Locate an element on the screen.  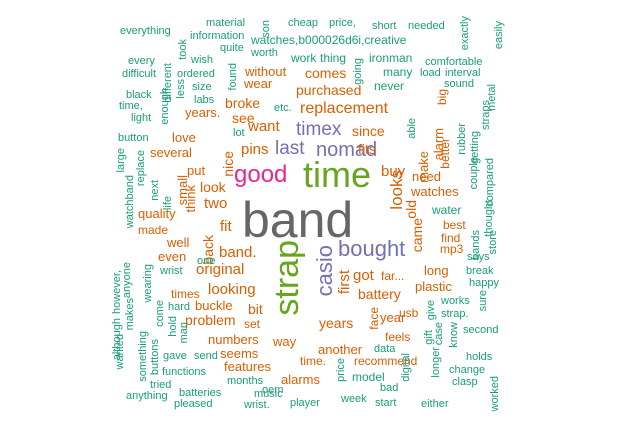
word-either: either is located at coordinates (435, 404).